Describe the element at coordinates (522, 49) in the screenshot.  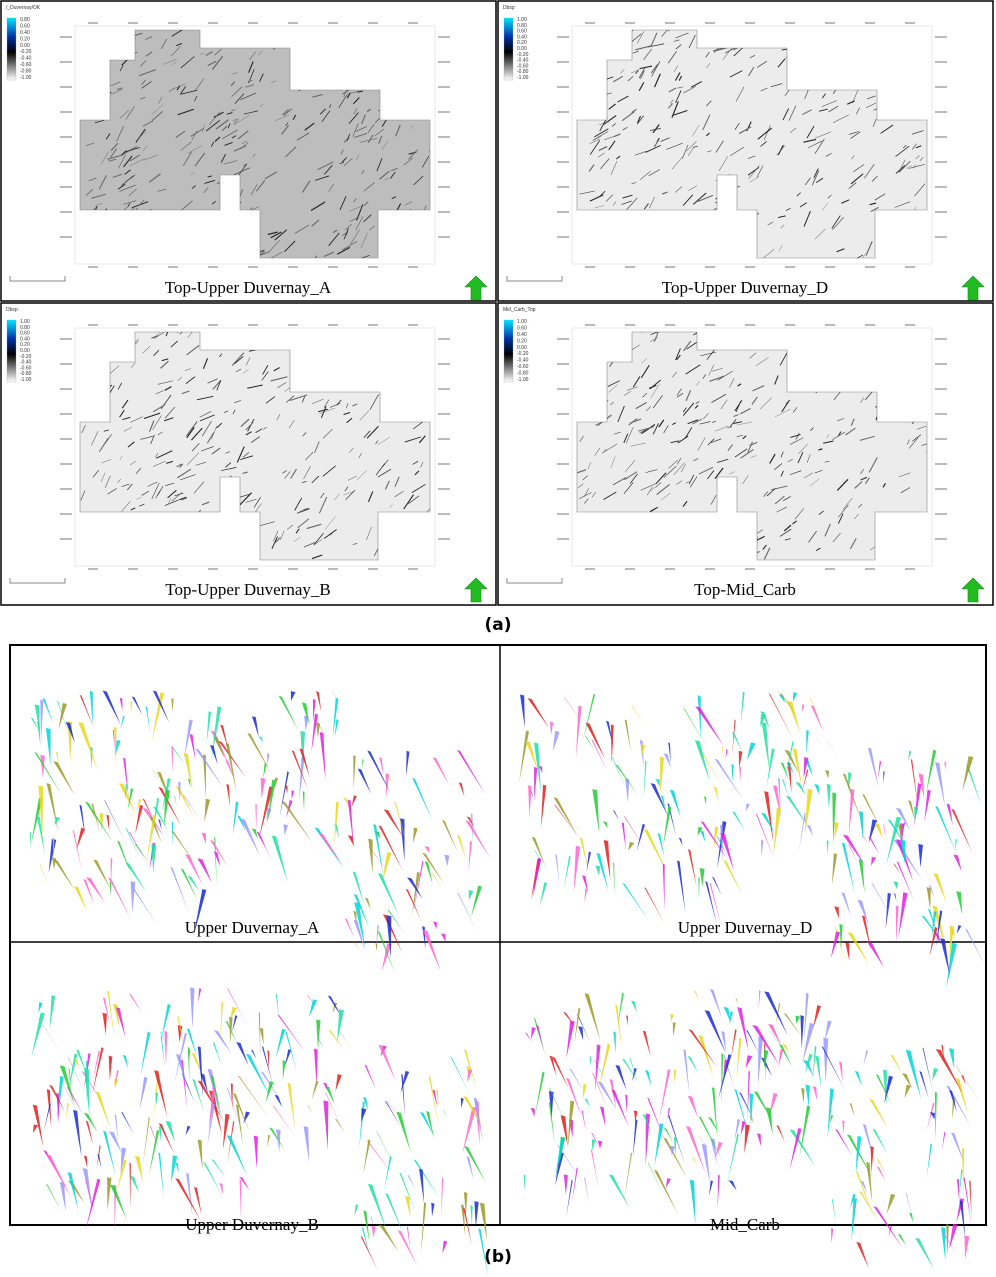
I see `colorbar-label: 0.00` at that location.